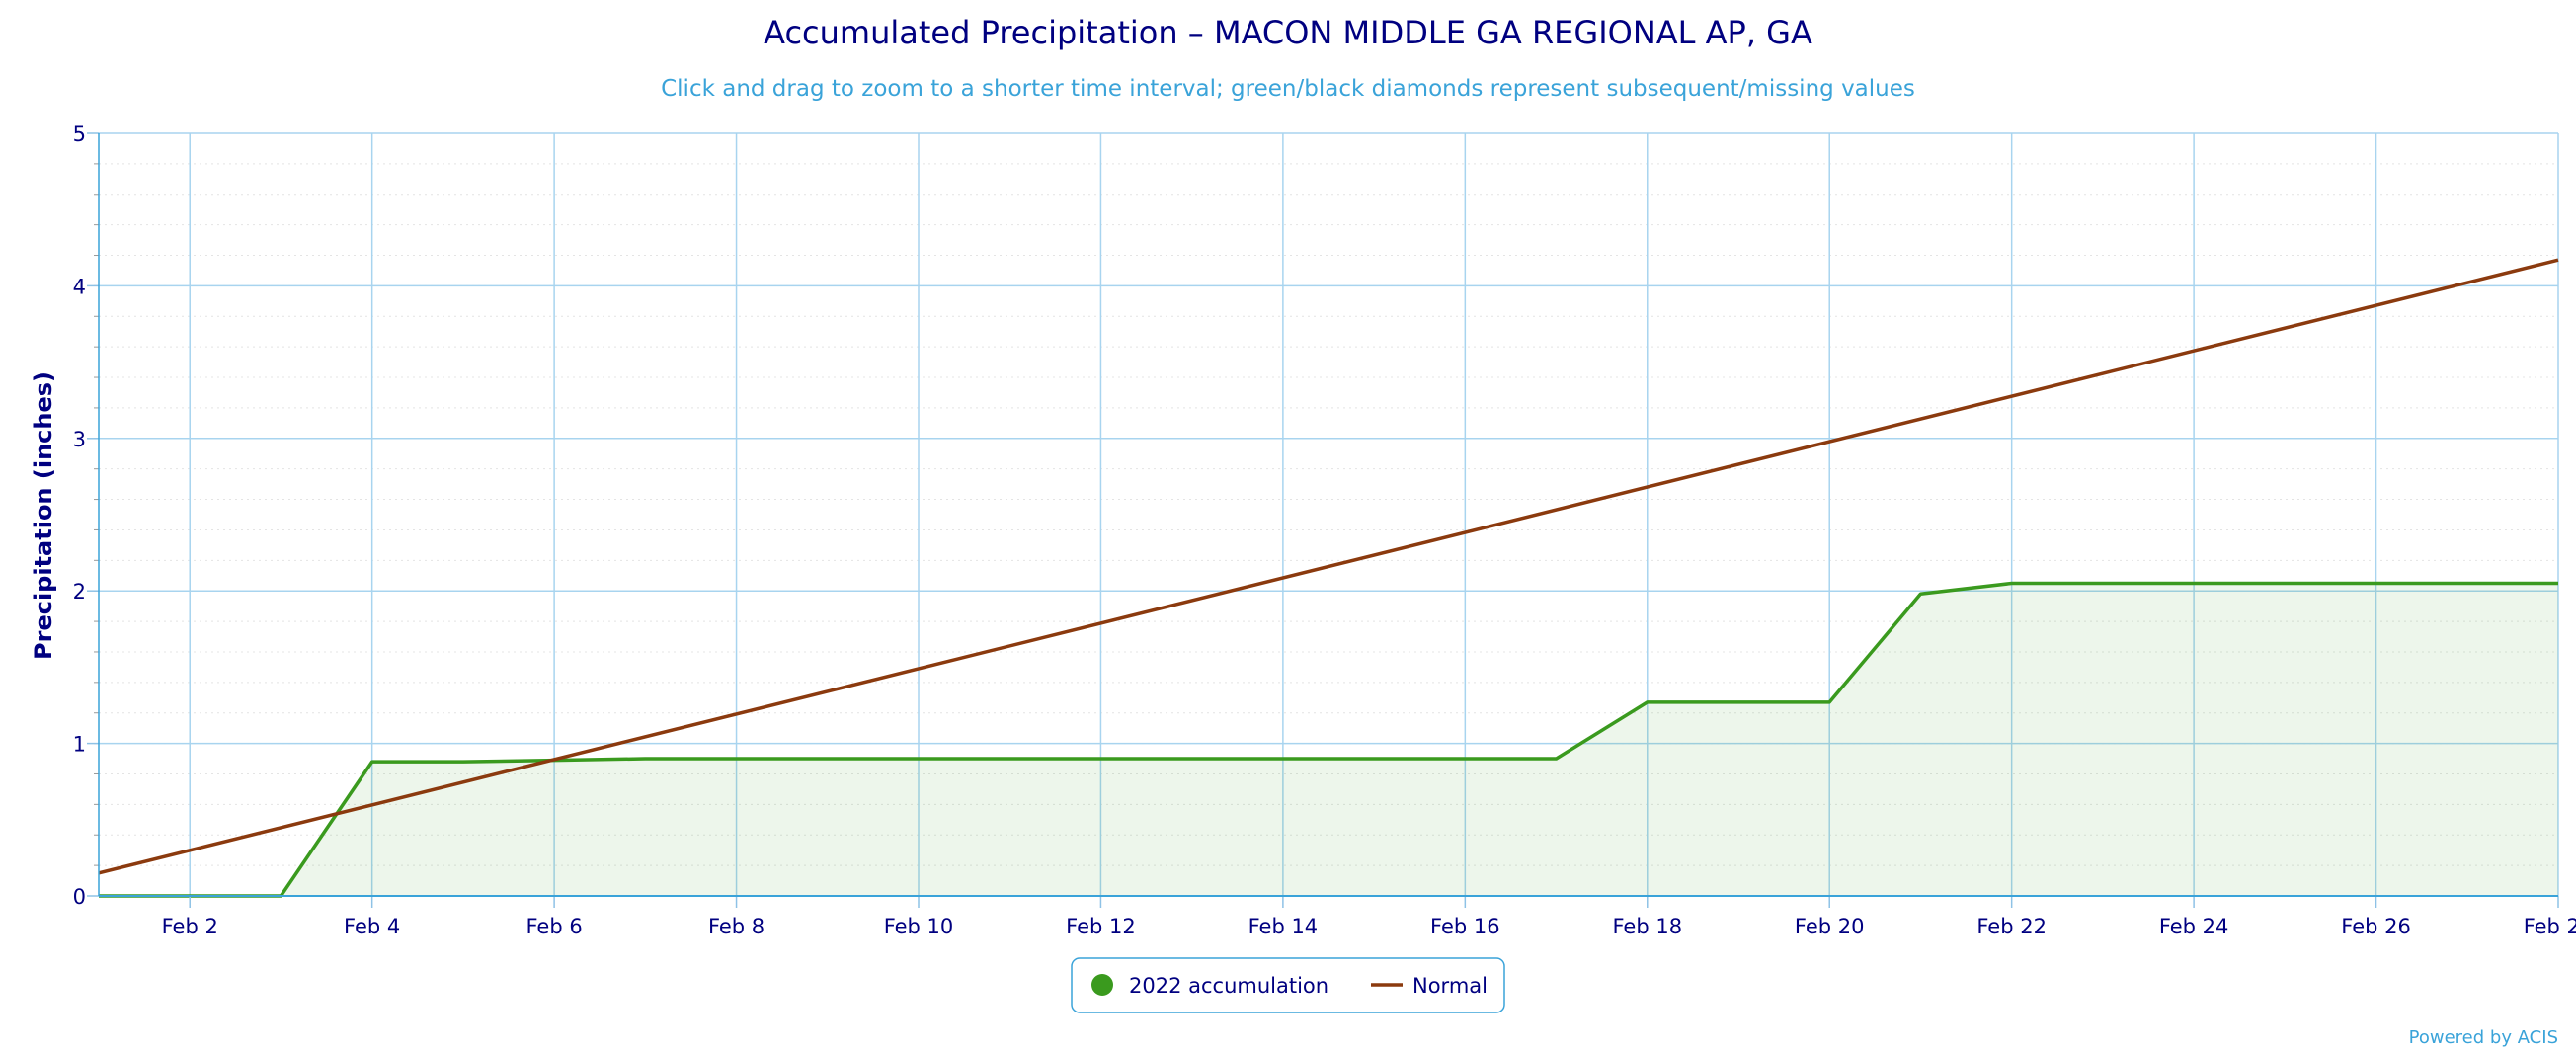 The width and height of the screenshot is (2576, 1053). Describe the element at coordinates (79, 439) in the screenshot. I see `y-tick-label: 3` at that location.